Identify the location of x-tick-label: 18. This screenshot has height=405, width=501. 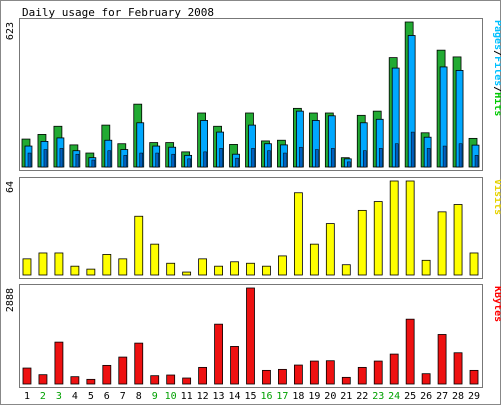
(298, 396).